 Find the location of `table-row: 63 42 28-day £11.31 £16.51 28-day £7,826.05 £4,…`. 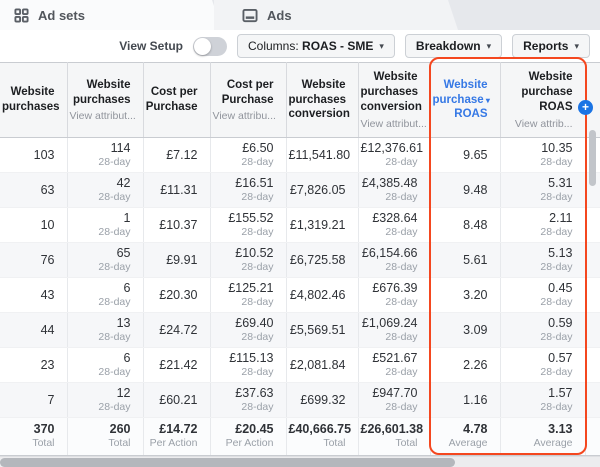

table-row: 63 42 28-day £11.31 £16.51 28-day £7,826.05 £4,… is located at coordinates (300, 190).